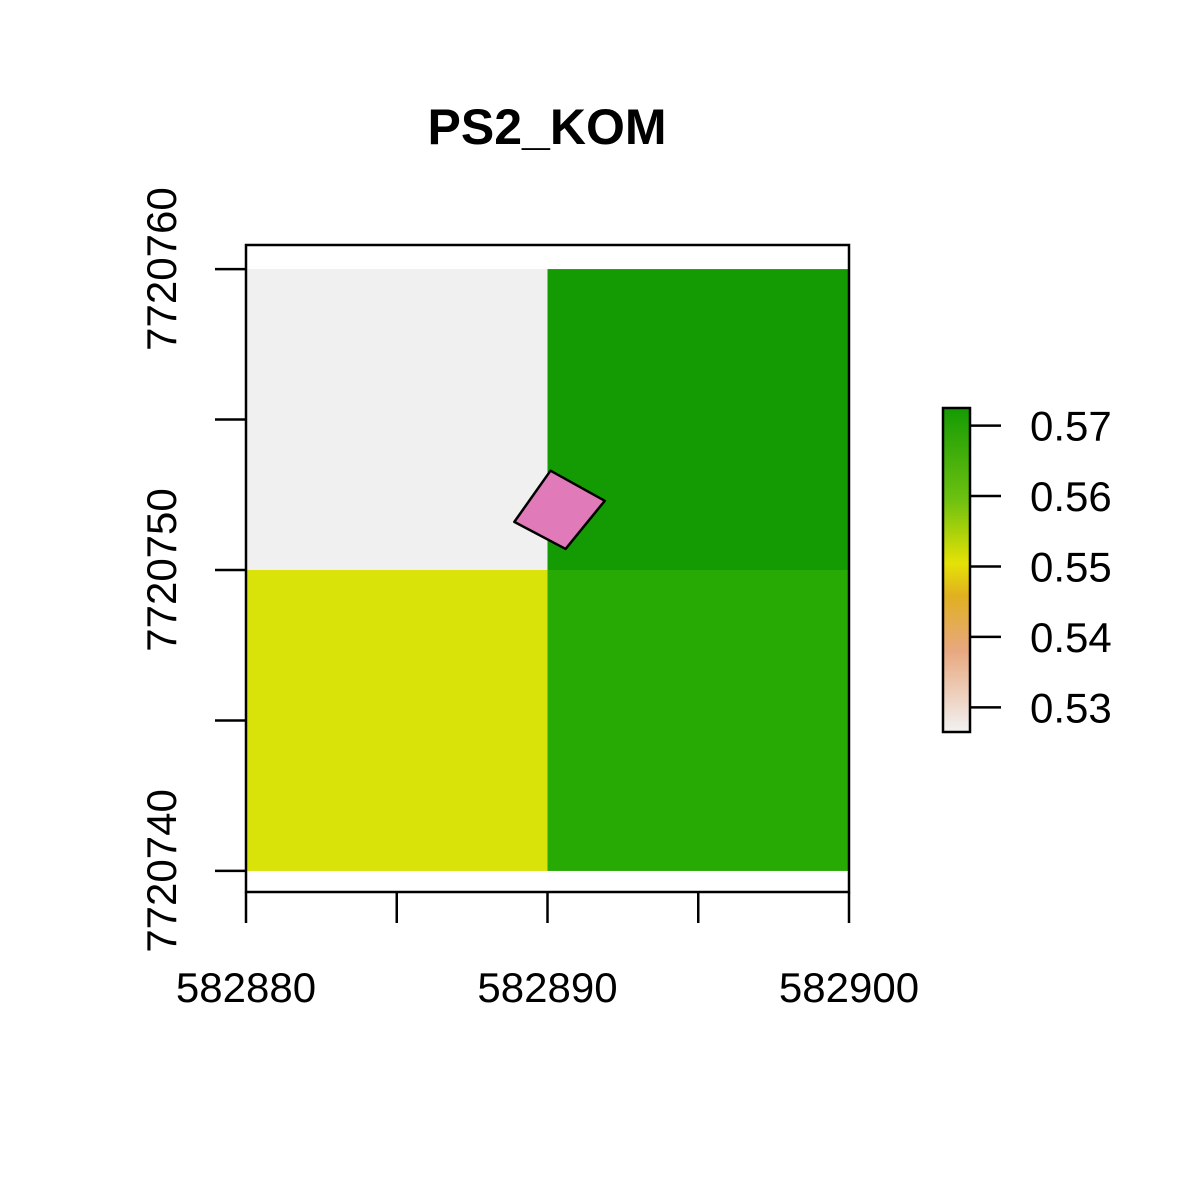 This screenshot has width=1200, height=1200. What do you see at coordinates (1071, 496) in the screenshot?
I see `legend-tick-label: 0.56` at bounding box center [1071, 496].